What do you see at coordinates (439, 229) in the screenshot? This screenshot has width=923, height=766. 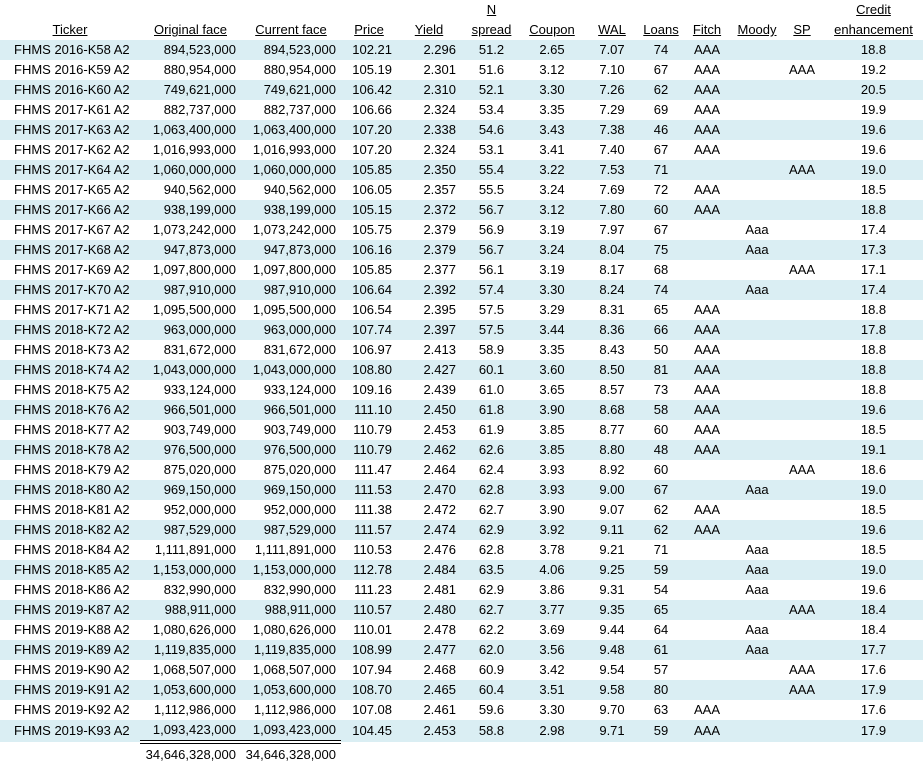 I see `cell-yield: 2.379` at bounding box center [439, 229].